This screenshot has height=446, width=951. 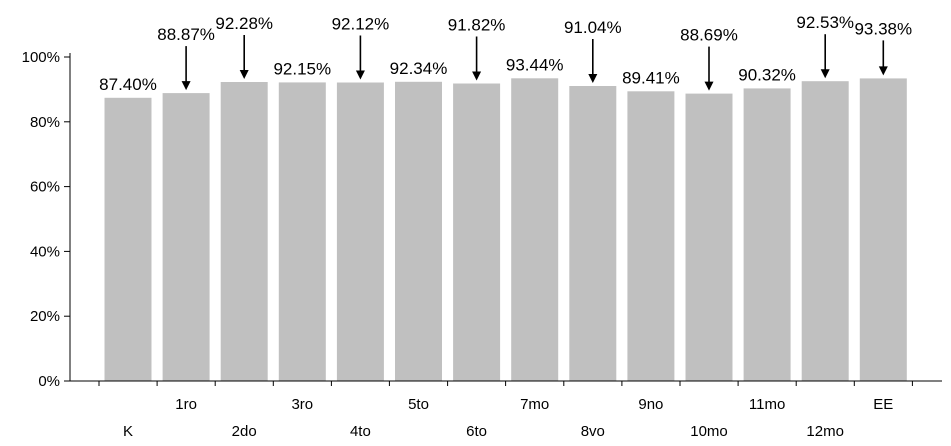 I want to click on data-label: 91.82%, so click(x=477, y=25).